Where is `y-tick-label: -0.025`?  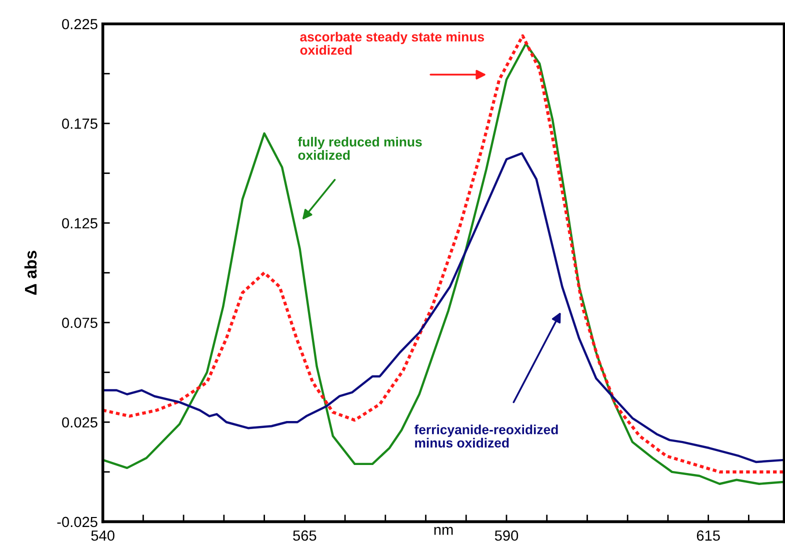
y-tick-label: -0.025 is located at coordinates (77, 522).